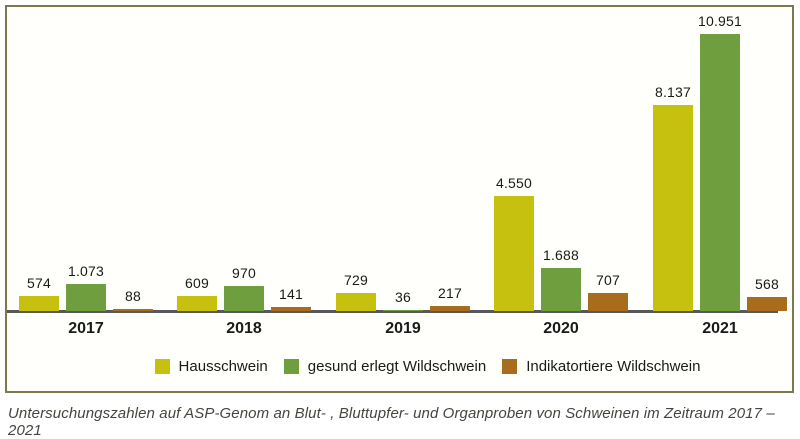  What do you see at coordinates (223, 366) in the screenshot?
I see `legend-label-hausschwein: Hausschwein` at bounding box center [223, 366].